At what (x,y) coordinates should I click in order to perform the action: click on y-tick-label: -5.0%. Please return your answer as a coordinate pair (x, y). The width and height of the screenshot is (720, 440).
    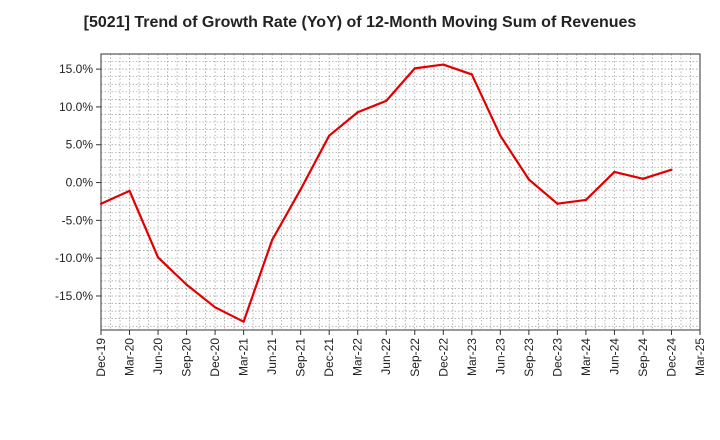
    Looking at the image, I should click on (78, 220).